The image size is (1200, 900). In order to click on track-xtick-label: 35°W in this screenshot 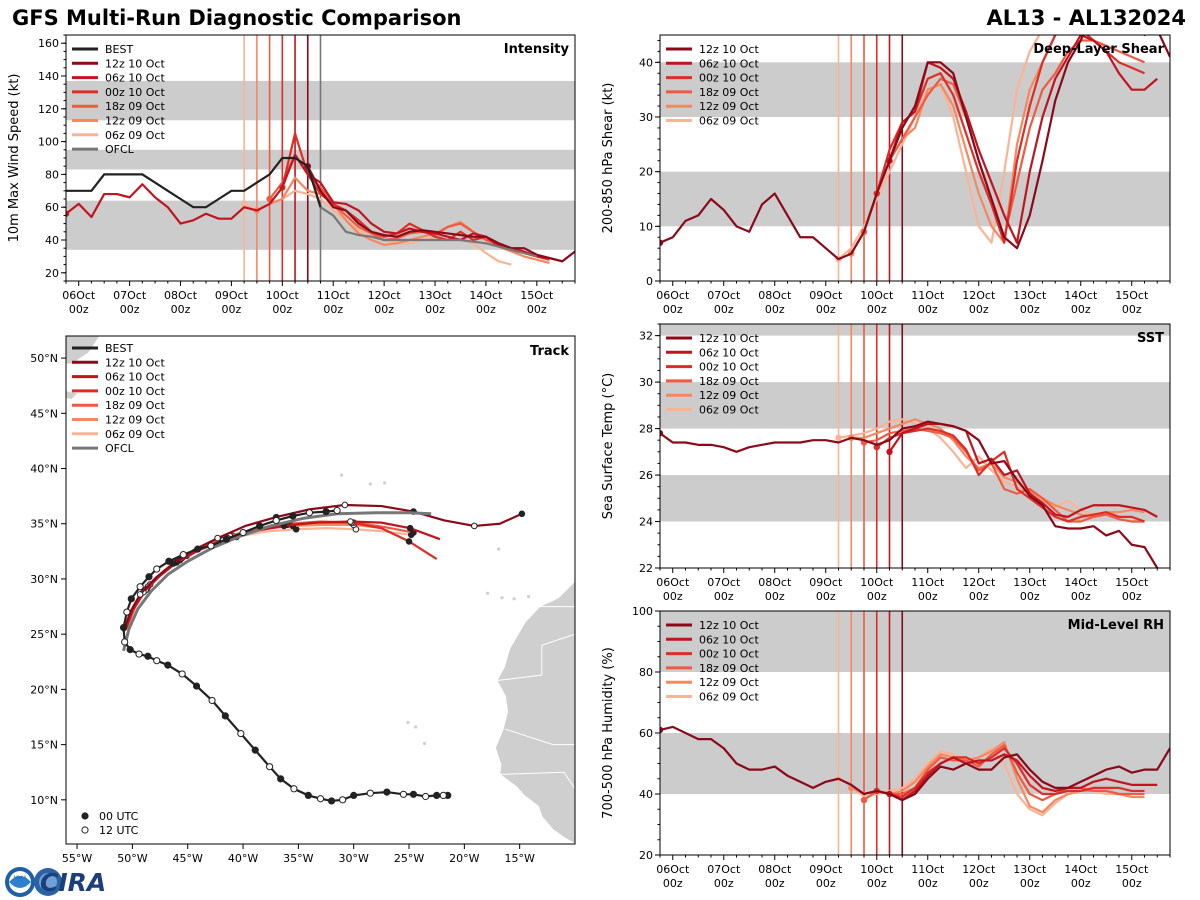, I will do `click(298, 858)`.